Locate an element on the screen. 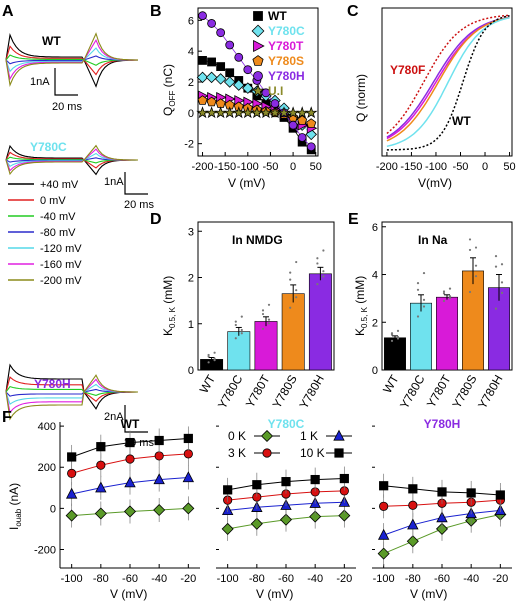 The image size is (520, 603). b-legend-label-WT: WT is located at coordinates (277, 16).